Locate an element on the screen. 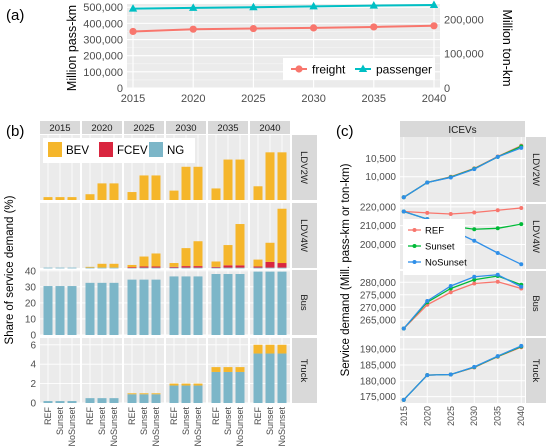 The height and width of the screenshot is (447, 550). series-line-passenger is located at coordinates (283, 6).